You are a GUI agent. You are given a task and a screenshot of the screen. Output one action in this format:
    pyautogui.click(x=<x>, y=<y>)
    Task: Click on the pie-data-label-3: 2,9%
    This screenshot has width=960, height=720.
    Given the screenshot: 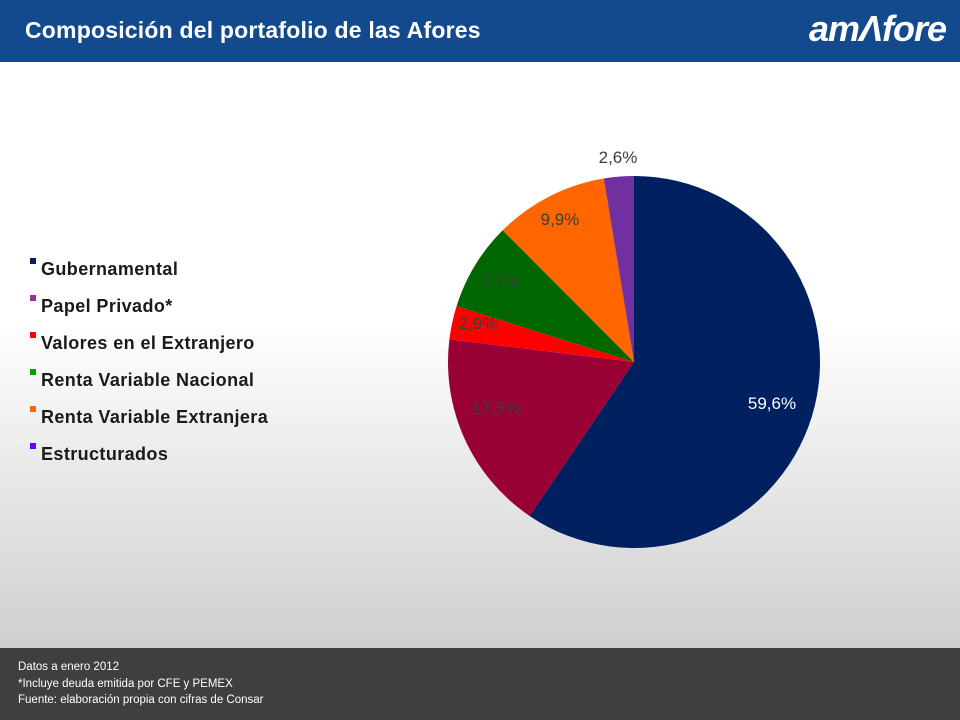 What is the action you would take?
    pyautogui.click(x=478, y=323)
    